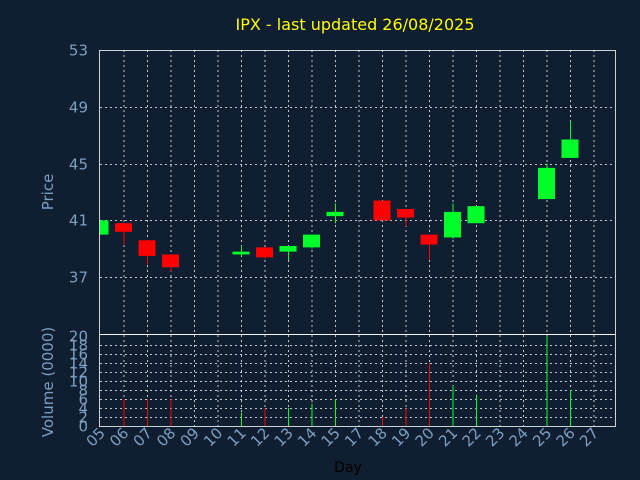  I want to click on x-tick-label: 18, so click(378, 437).